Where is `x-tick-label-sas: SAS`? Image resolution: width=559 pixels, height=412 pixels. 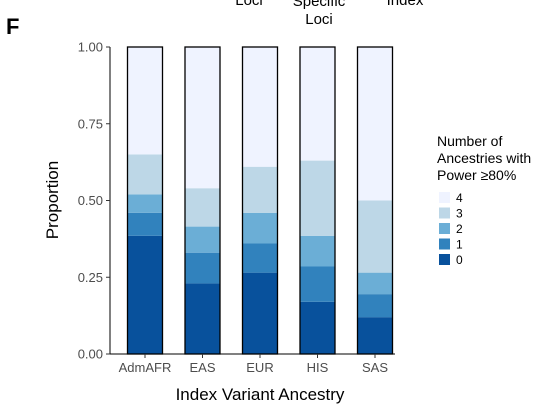
x-tick-label-sas: SAS is located at coordinates (375, 367).